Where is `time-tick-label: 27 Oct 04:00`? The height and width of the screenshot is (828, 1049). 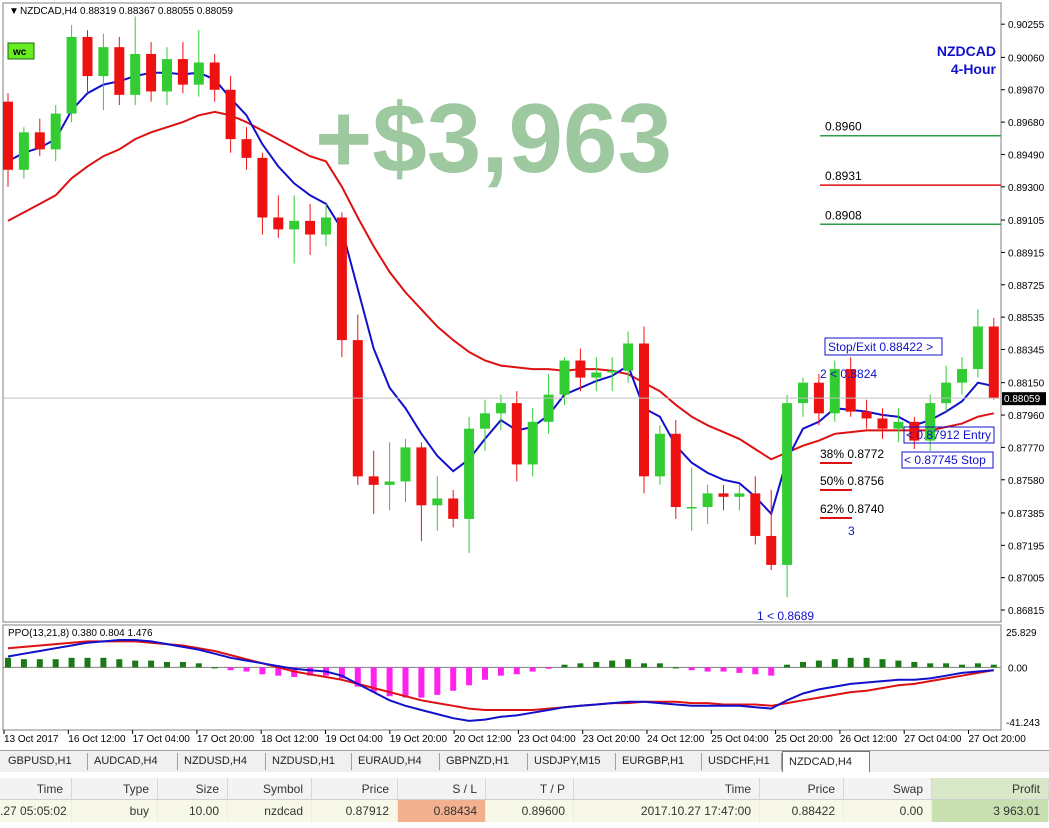
time-tick-label: 27 Oct 04:00 is located at coordinates (933, 739).